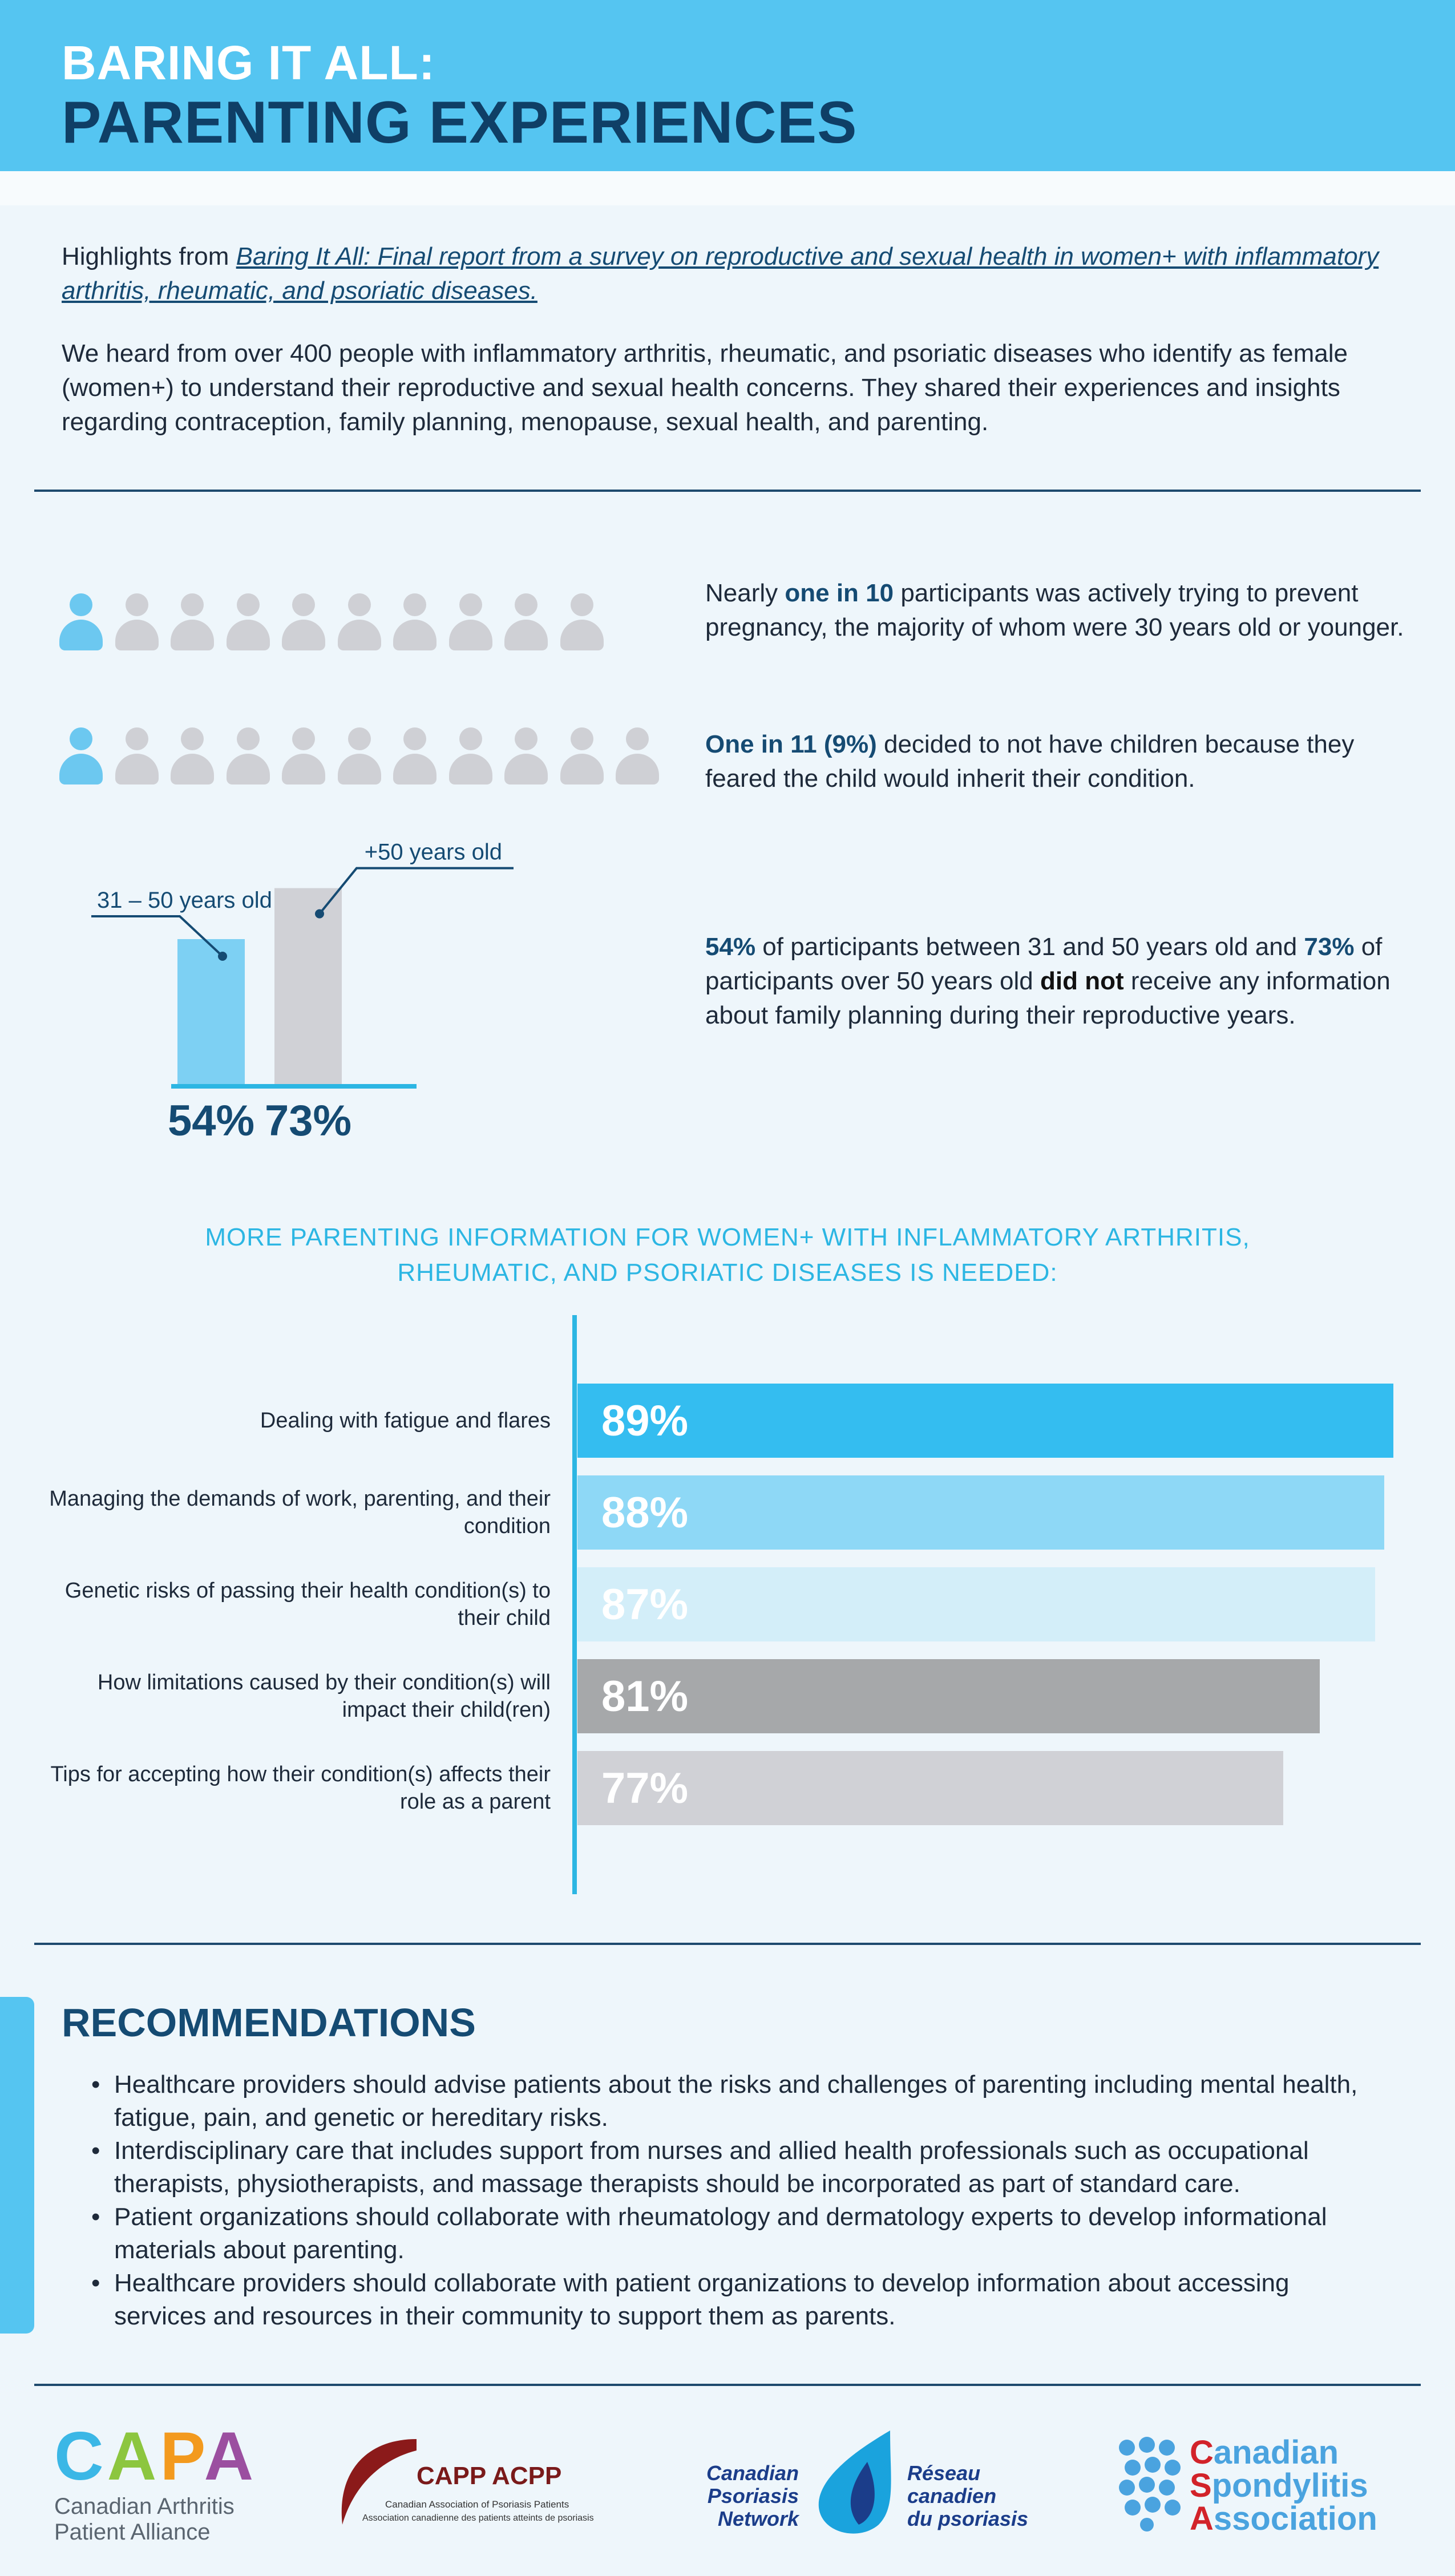 This screenshot has width=1455, height=2576. I want to click on header-banner: BARING IT ALL: PARENTING EXPERIENCES, so click(727, 85).